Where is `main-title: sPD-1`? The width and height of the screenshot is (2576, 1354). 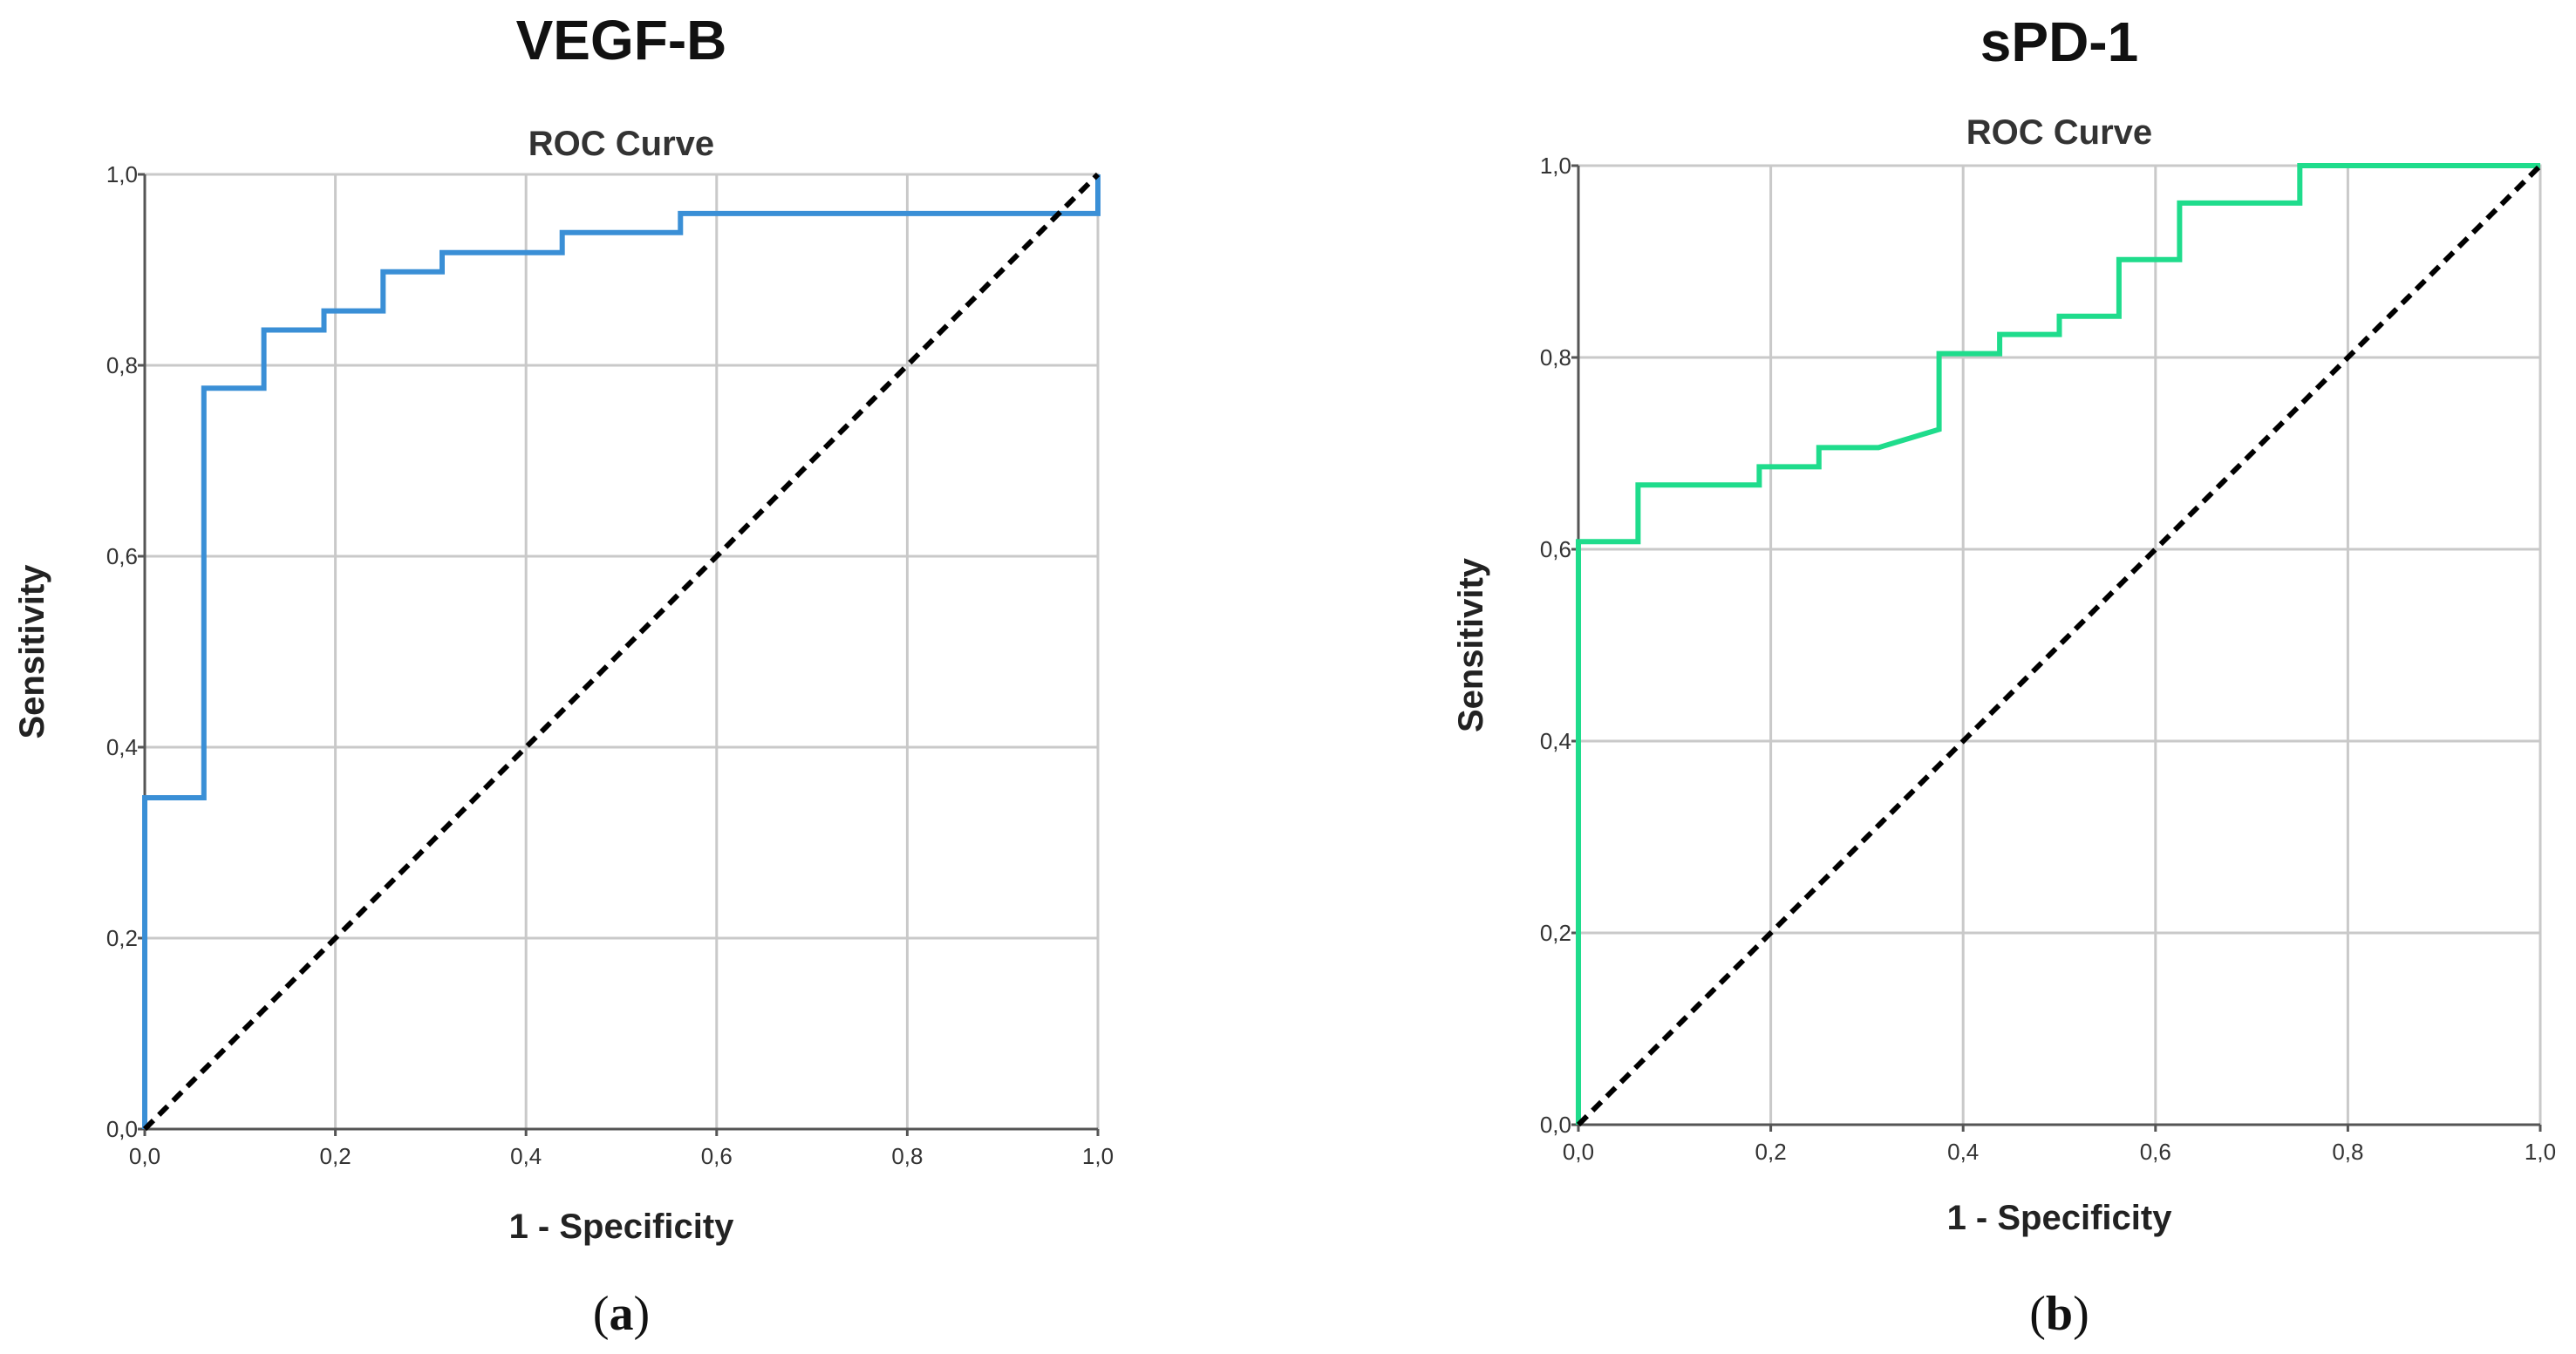
main-title: sPD-1 is located at coordinates (2059, 41).